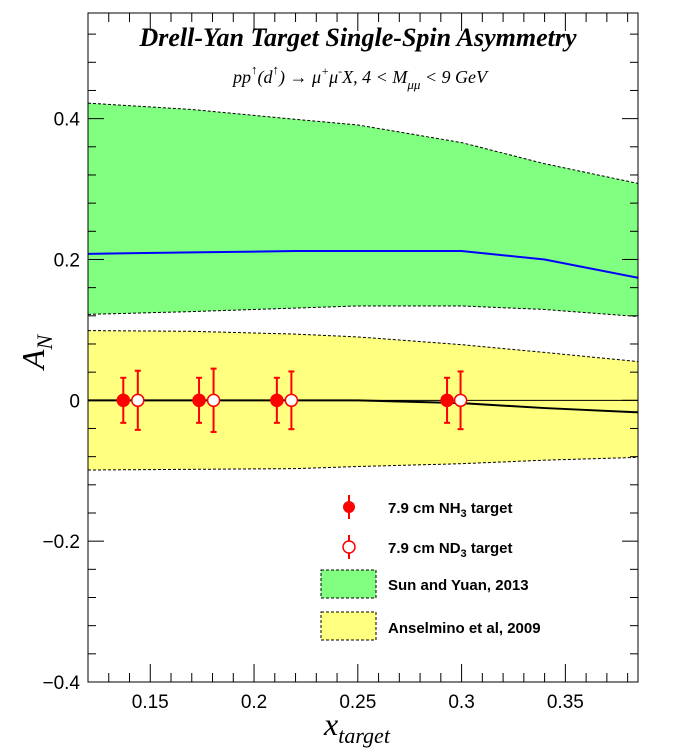 The height and width of the screenshot is (749, 680). What do you see at coordinates (67, 260) in the screenshot?
I see `y-tick-label: 0.2` at bounding box center [67, 260].